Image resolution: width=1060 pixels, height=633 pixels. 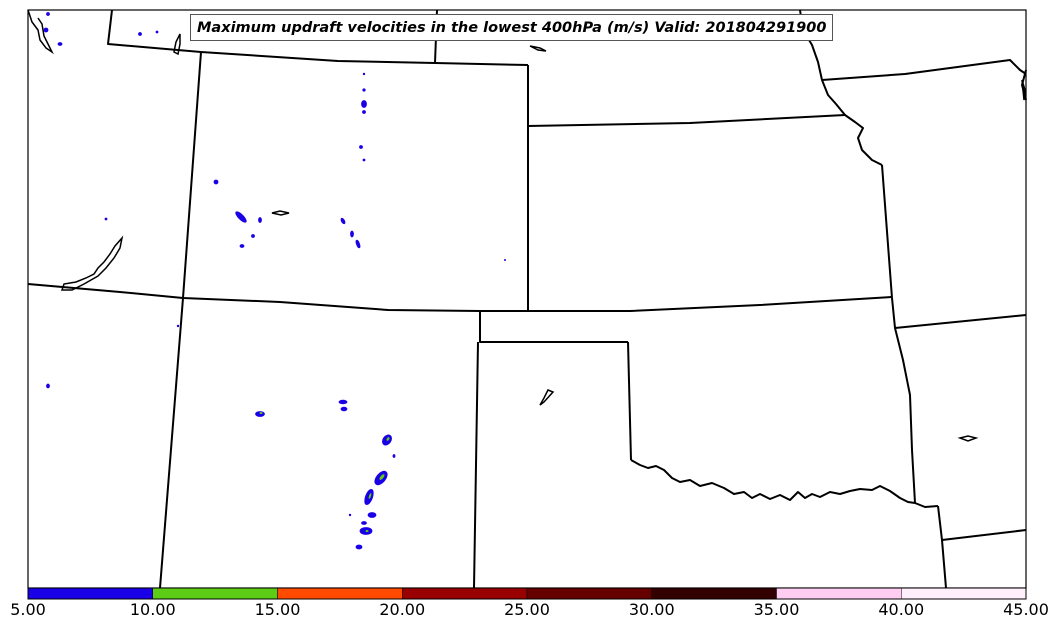 I want to click on colorbar, so click(x=527, y=593).